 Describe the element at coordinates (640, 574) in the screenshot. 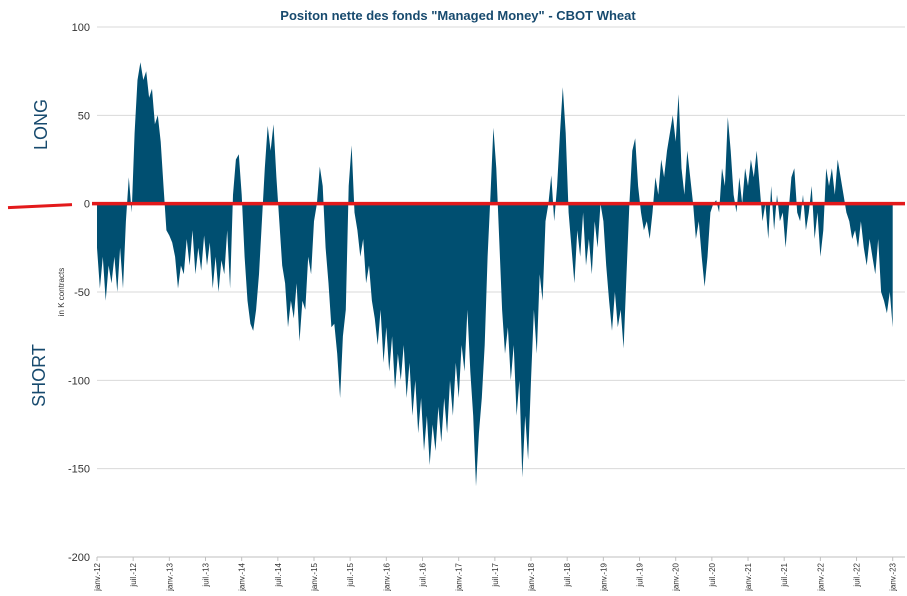

I see `x-tick-label: juil.-19` at that location.